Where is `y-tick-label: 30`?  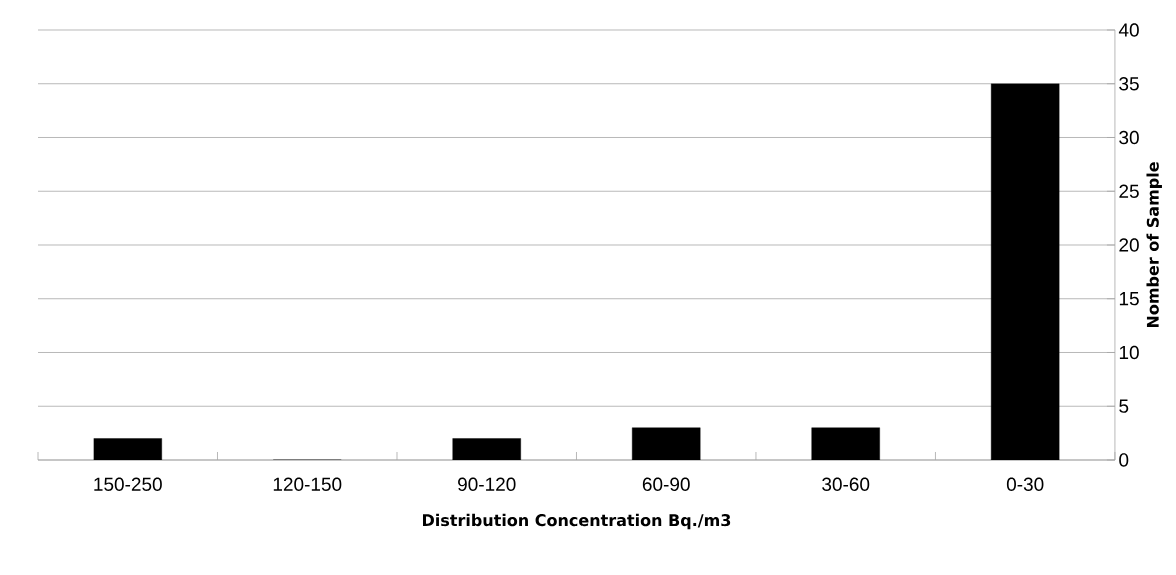 y-tick-label: 30 is located at coordinates (1129, 137).